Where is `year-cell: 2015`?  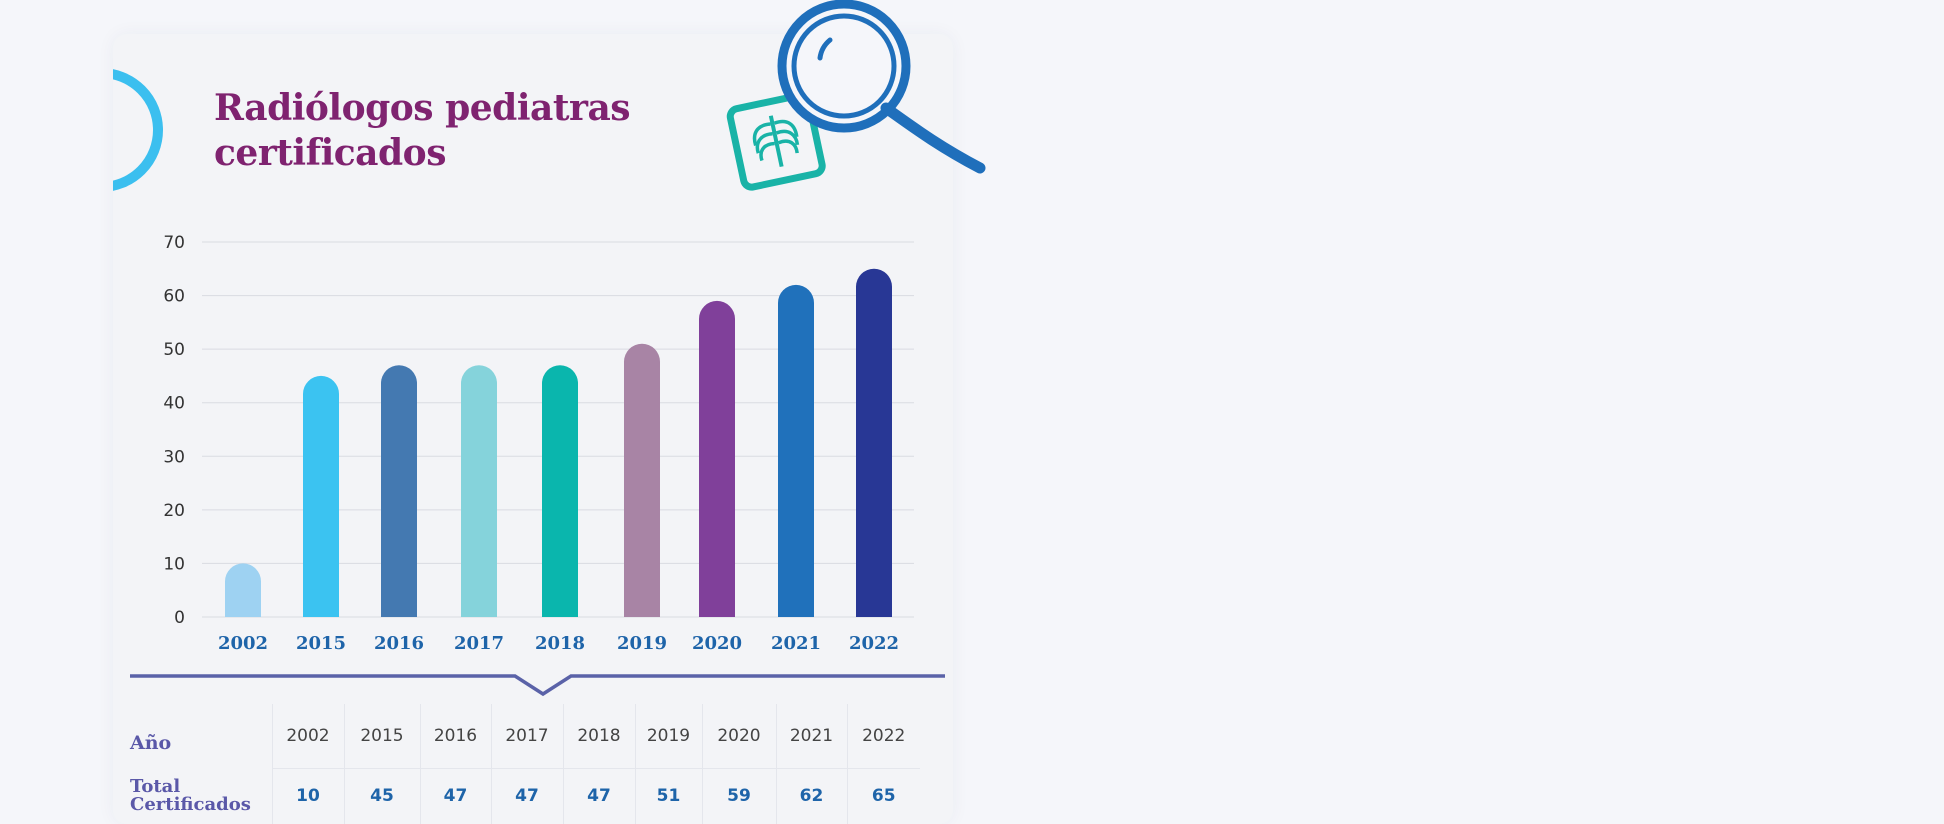
year-cell: 2015 is located at coordinates (381, 736).